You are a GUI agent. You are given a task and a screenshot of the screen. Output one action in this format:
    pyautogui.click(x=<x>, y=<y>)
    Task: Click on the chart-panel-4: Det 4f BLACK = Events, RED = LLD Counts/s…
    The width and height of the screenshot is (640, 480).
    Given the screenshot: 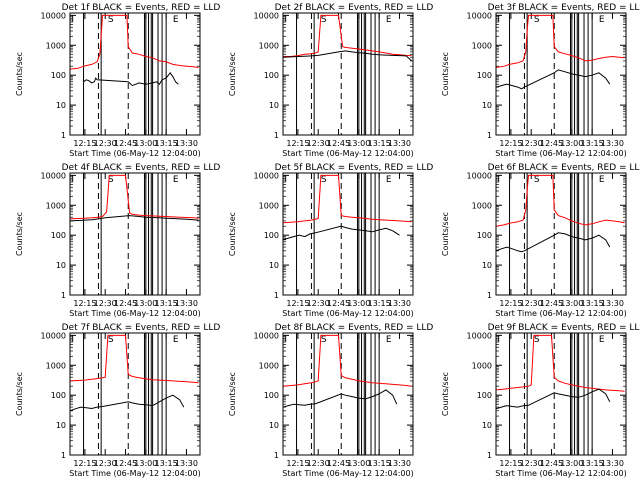 What is the action you would take?
    pyautogui.click(x=117, y=240)
    